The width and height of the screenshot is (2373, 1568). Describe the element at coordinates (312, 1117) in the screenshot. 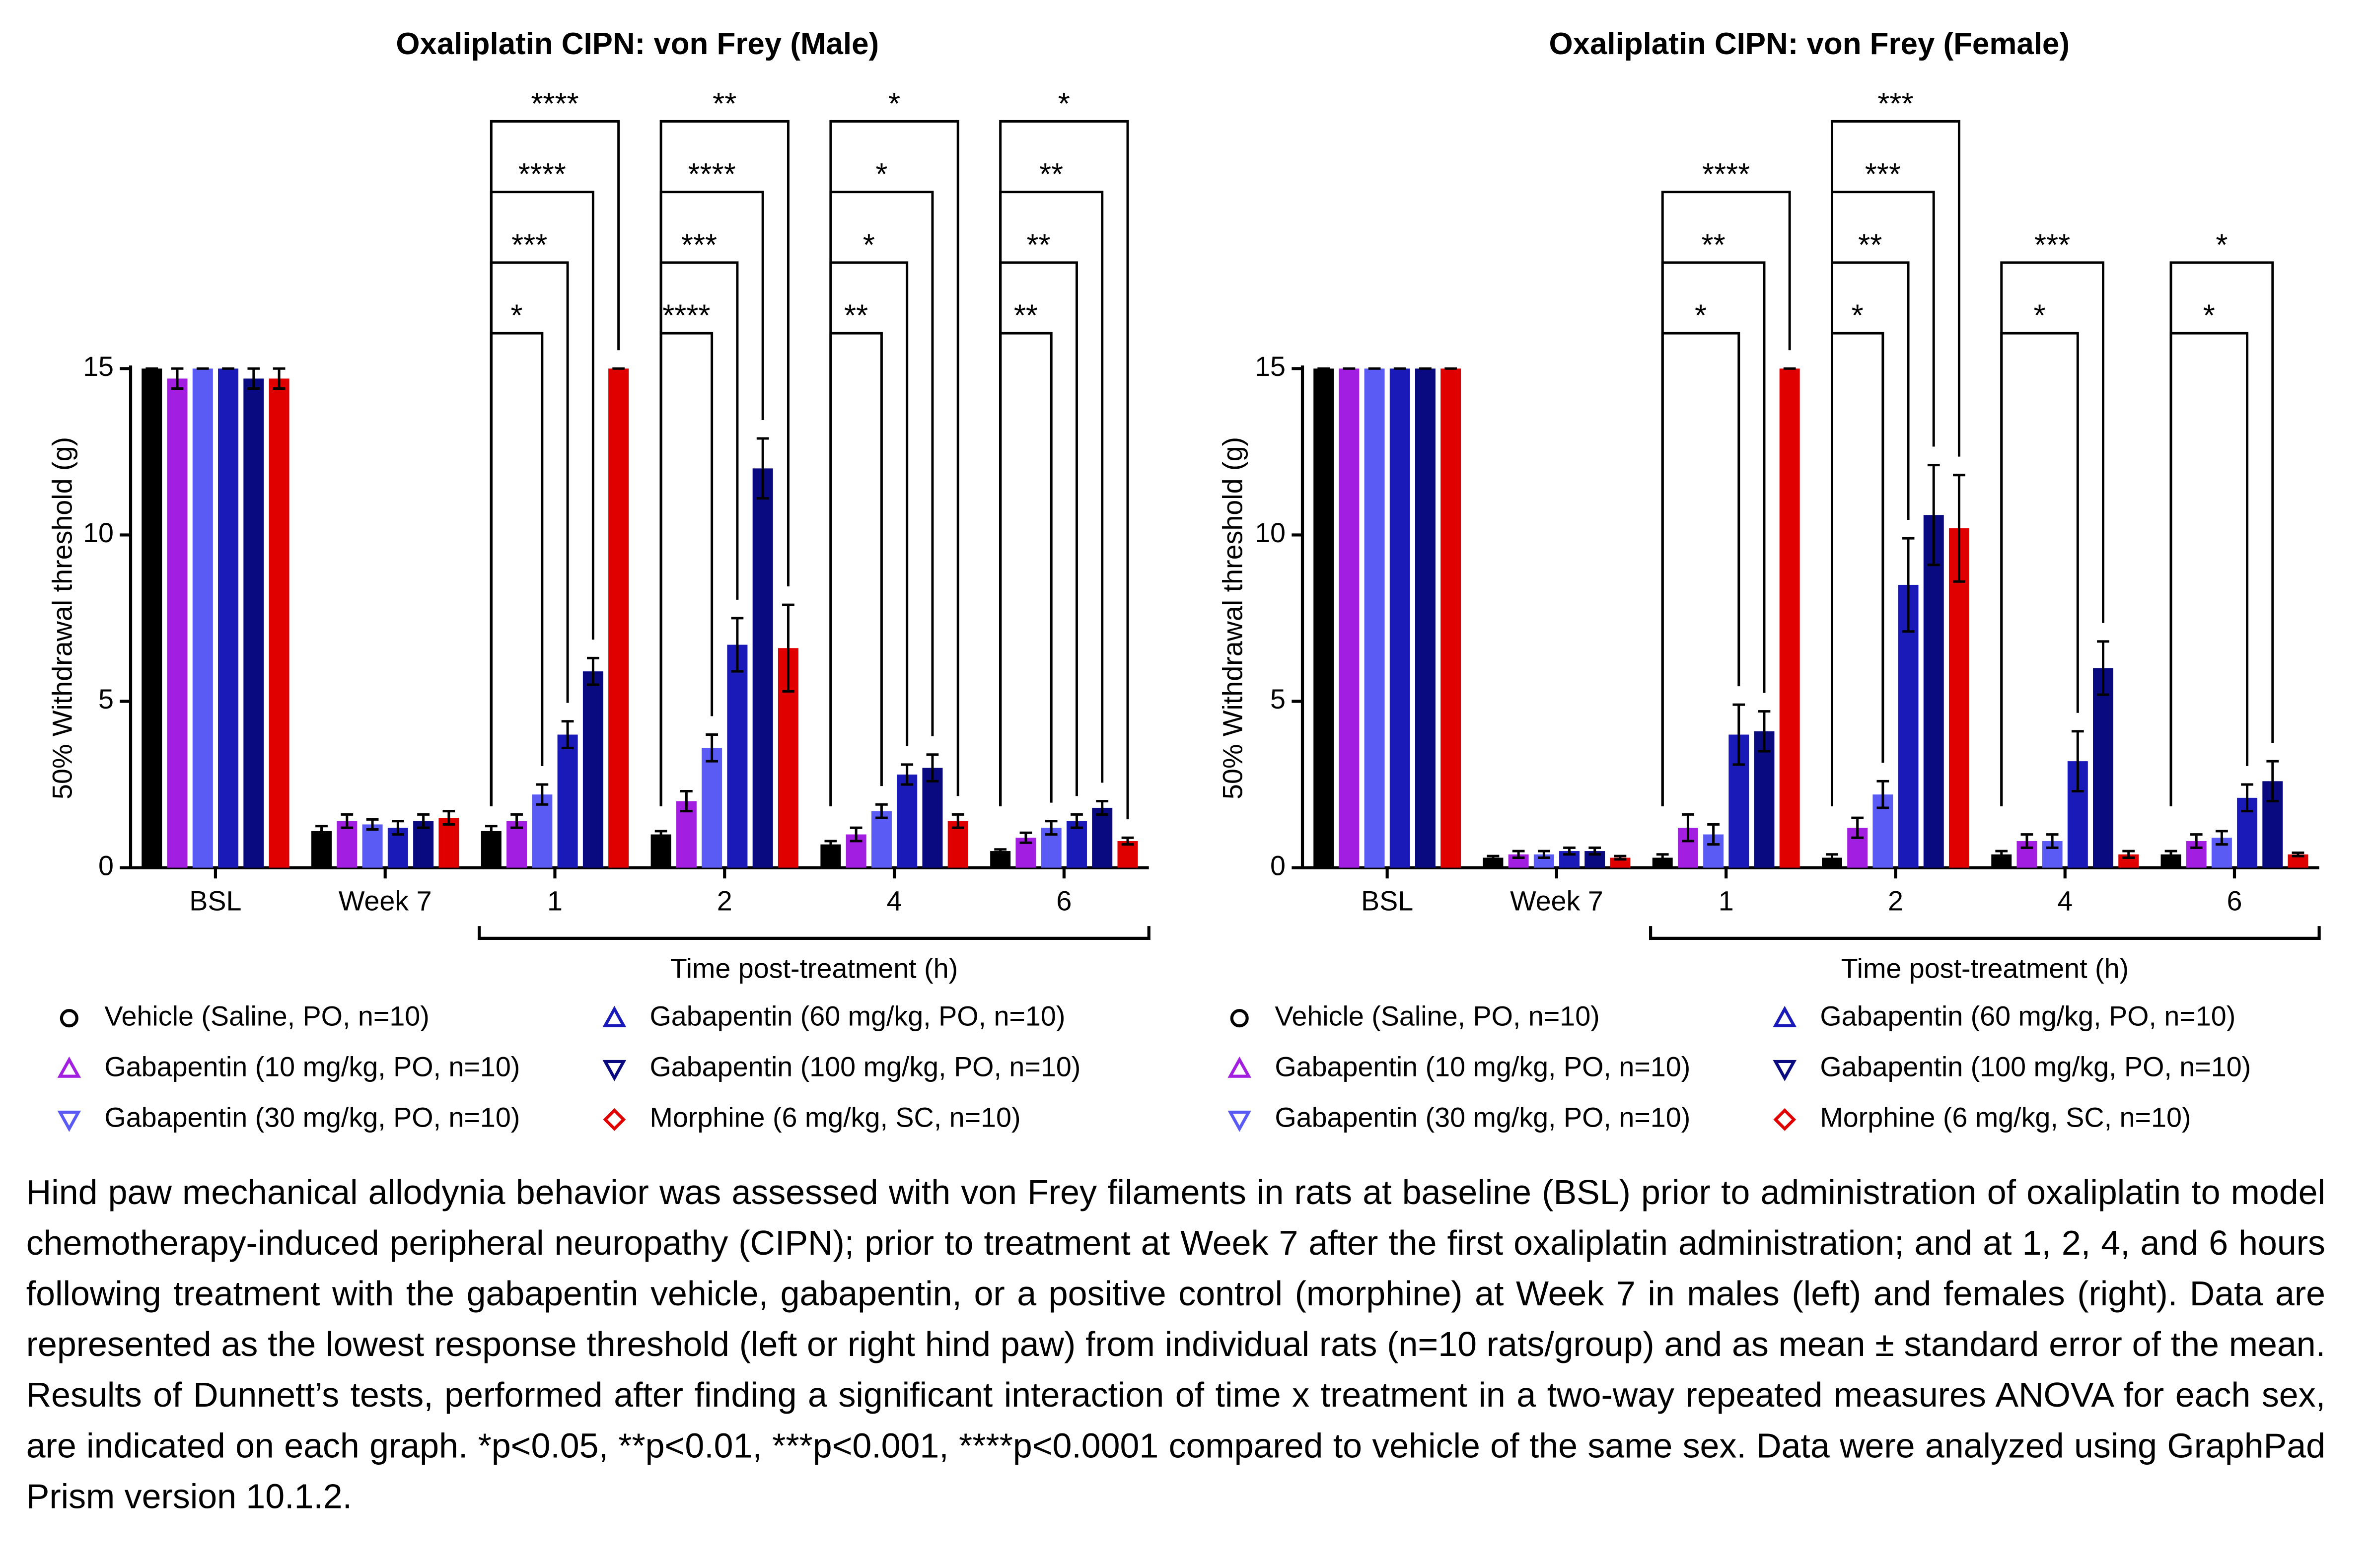

I see `legend-label: Gabapentin (30 mg/kg, PO, n=10)` at that location.